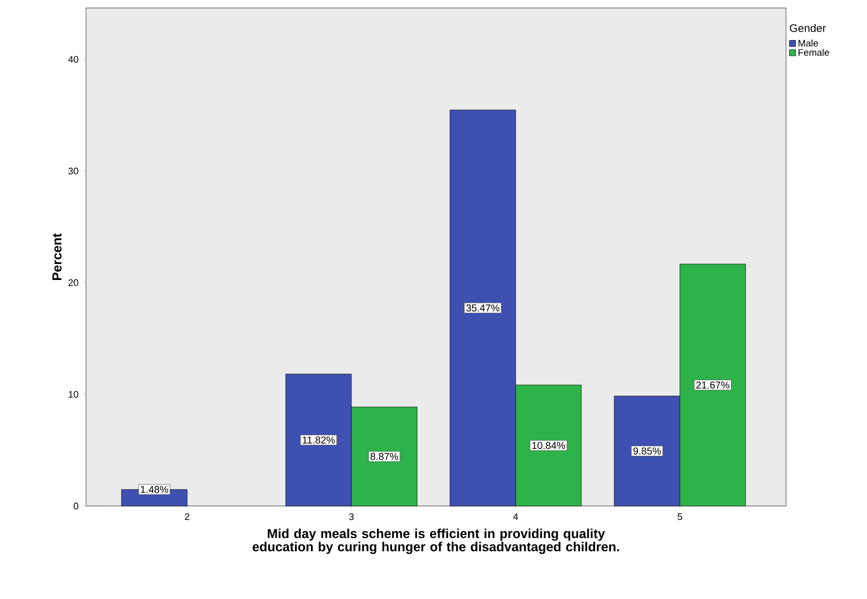  I want to click on legend-title: Gender, so click(808, 28).